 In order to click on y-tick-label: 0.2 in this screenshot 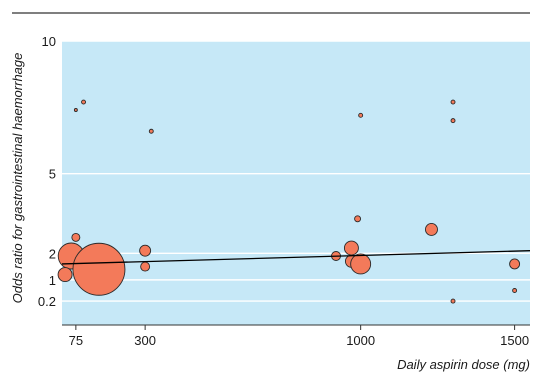, I will do `click(47, 301)`.